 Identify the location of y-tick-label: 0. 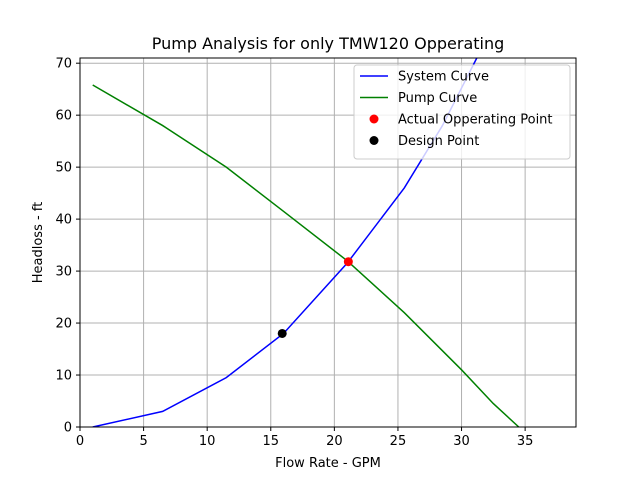
(68, 428).